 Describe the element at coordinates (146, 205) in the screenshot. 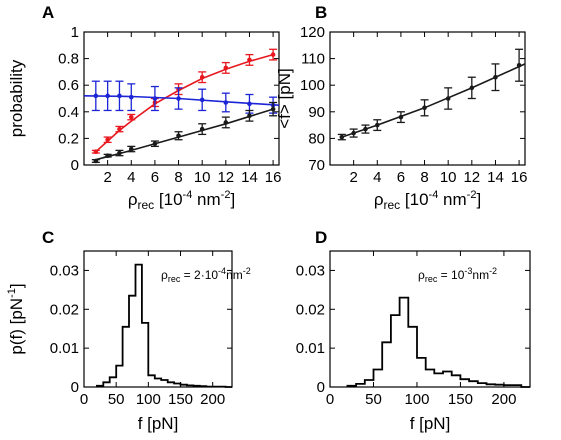

I see `x-label-subscript: rec` at that location.